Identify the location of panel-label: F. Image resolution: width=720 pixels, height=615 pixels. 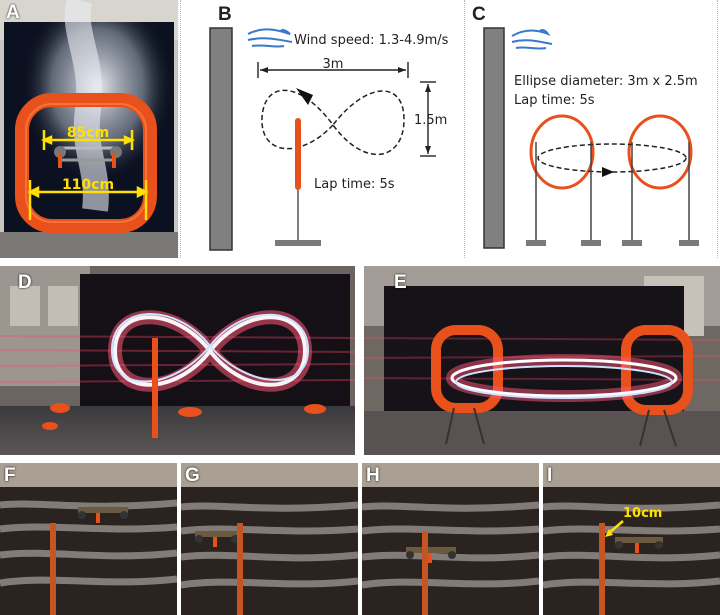
(10, 475).